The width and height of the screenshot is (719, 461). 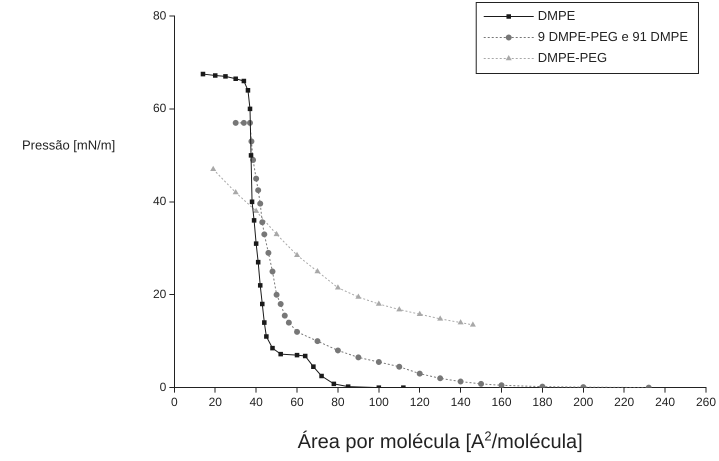 I want to click on x-tick-label: 40, so click(x=256, y=402).